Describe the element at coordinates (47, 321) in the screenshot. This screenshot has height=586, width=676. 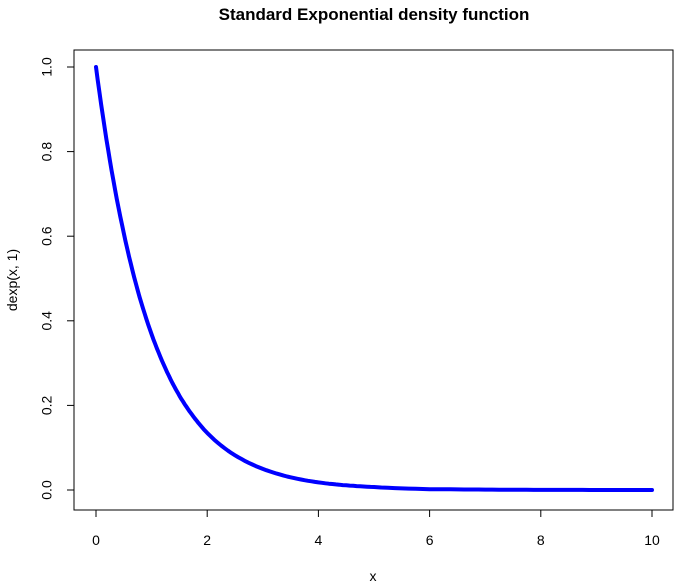
I see `y-tick-label: 0.4` at that location.